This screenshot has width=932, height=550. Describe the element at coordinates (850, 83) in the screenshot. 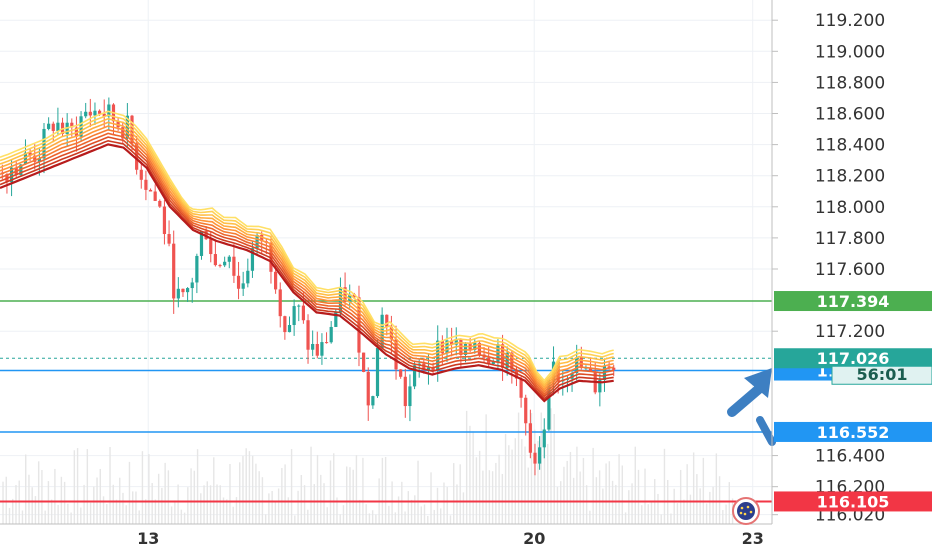

I see `y-tick-label: 118.800` at that location.